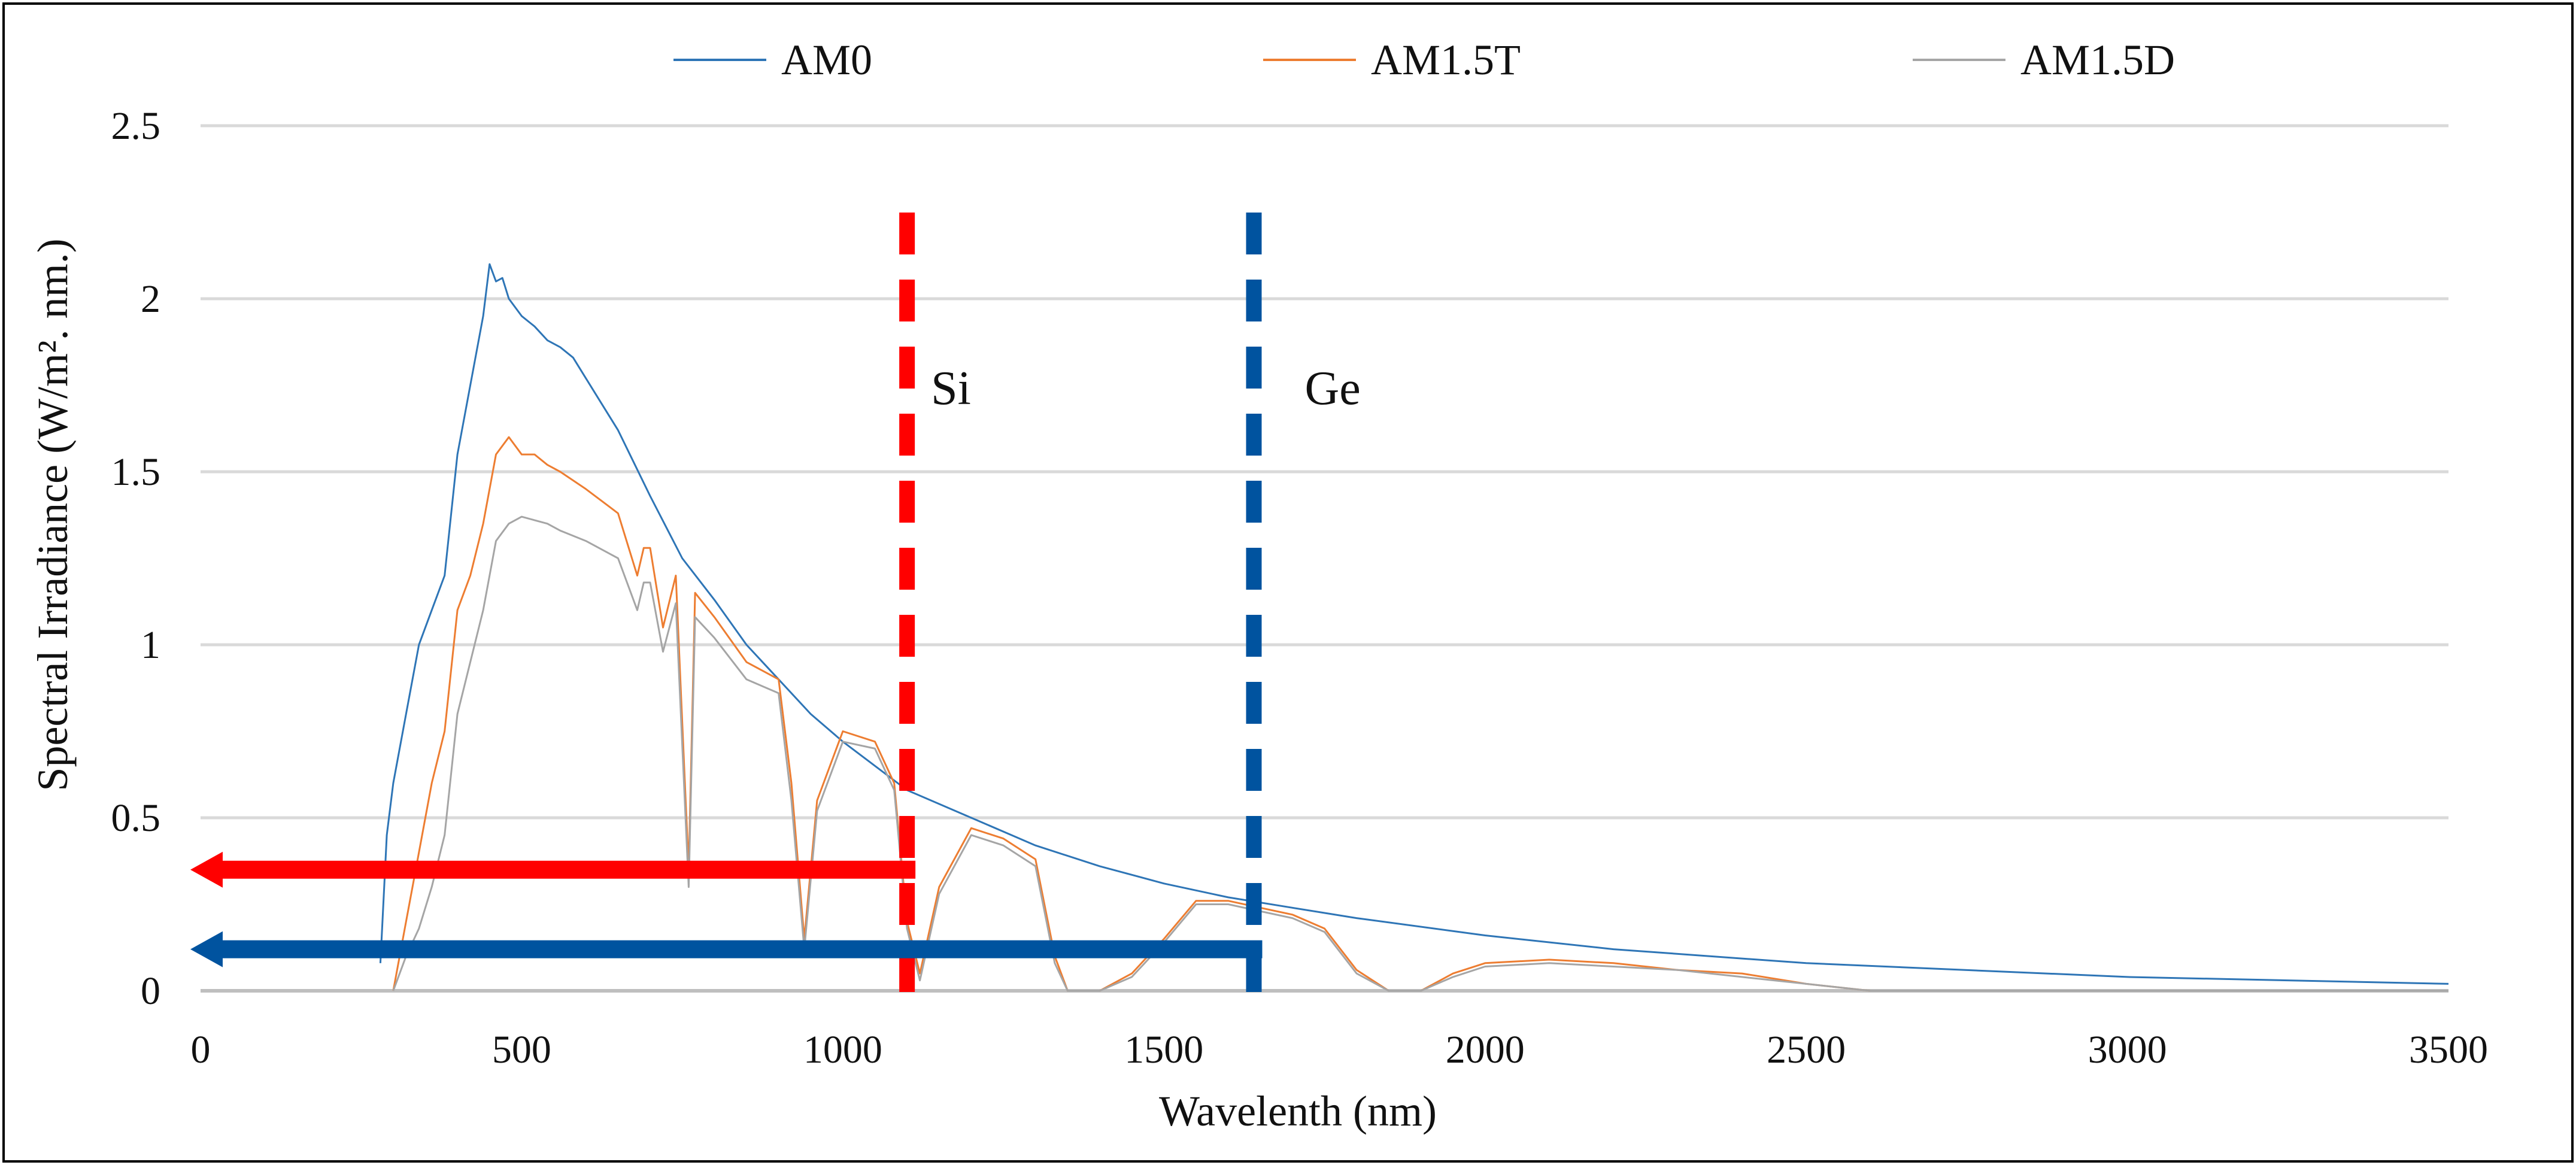  I want to click on y-tick-label: 2, so click(150, 299).